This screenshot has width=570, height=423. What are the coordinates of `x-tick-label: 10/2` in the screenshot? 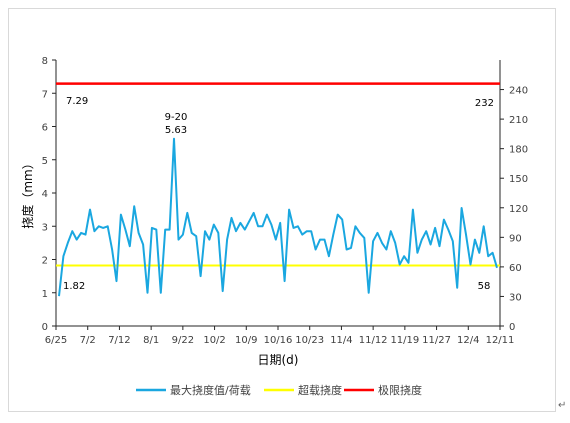 It's located at (214, 340).